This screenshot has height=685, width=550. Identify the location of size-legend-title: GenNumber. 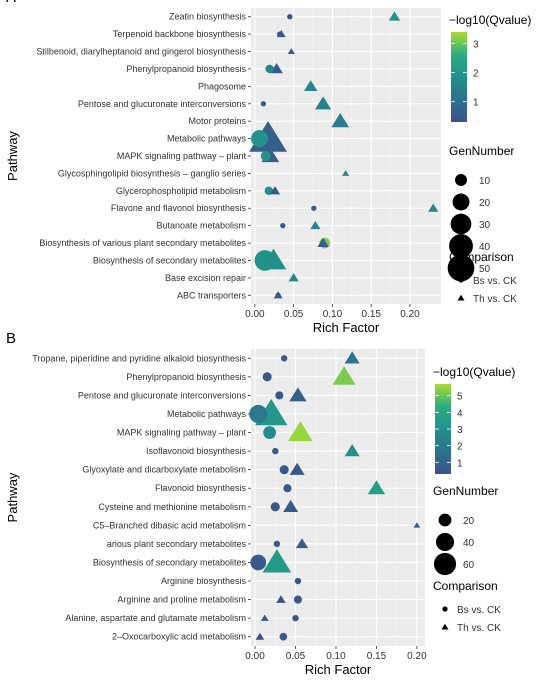
(481, 151).